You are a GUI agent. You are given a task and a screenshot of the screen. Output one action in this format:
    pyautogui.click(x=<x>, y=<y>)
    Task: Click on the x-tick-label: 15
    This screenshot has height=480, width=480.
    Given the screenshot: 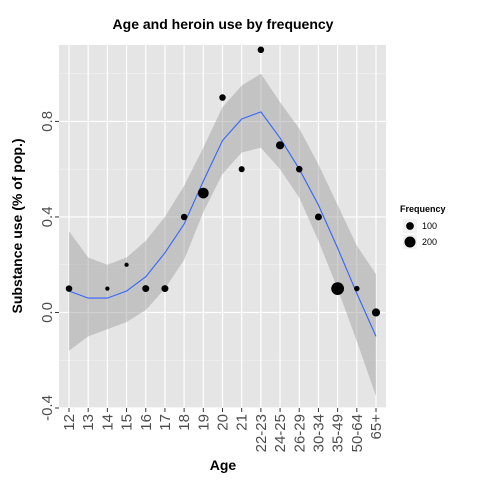 What is the action you would take?
    pyautogui.click(x=127, y=422)
    